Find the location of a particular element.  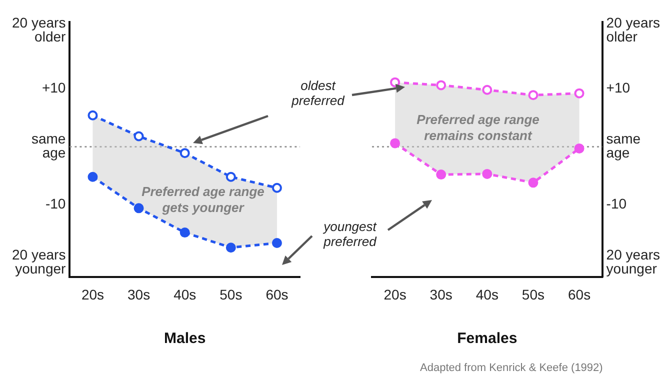

annotation: youngest preferred is located at coordinates (350, 234).